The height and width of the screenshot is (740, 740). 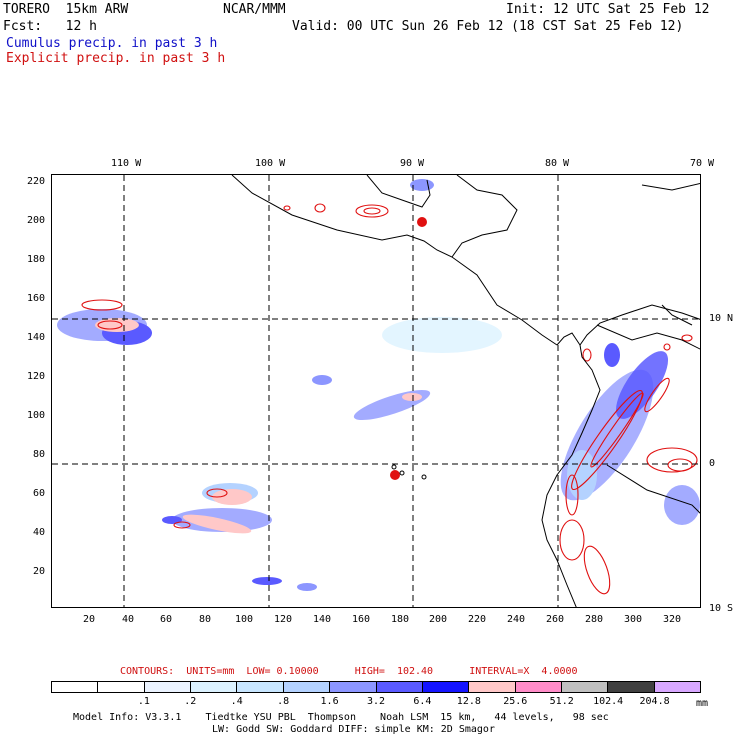 I want to click on lat-label-10s: 10 S, so click(x=721, y=608).